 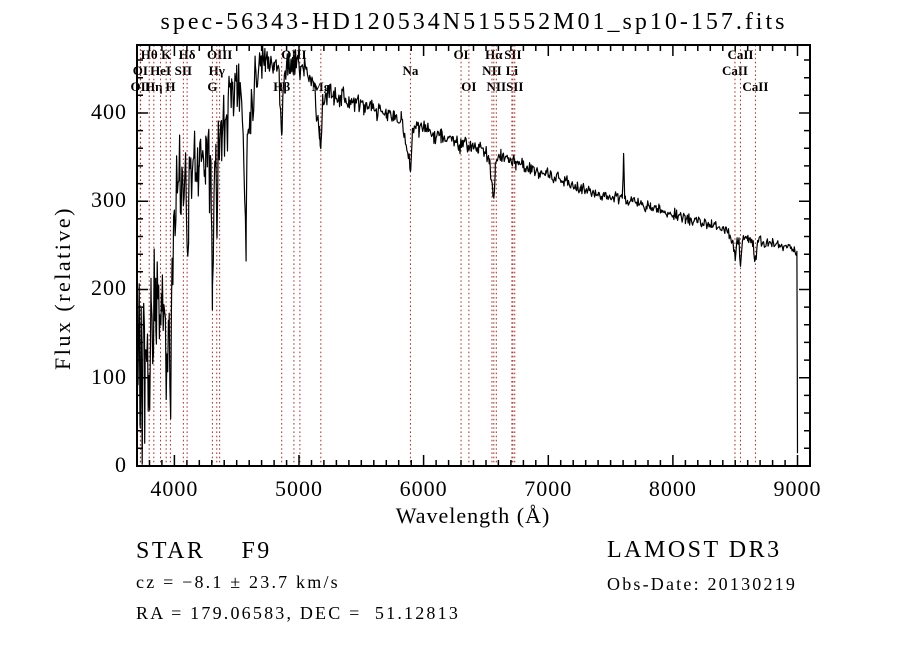 I want to click on spectral-line-label: Mg, so click(x=321, y=86).